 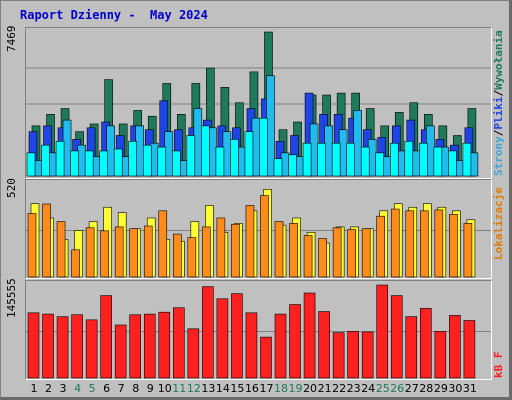 I want to click on x-tick-label: 17, so click(x=266, y=388).